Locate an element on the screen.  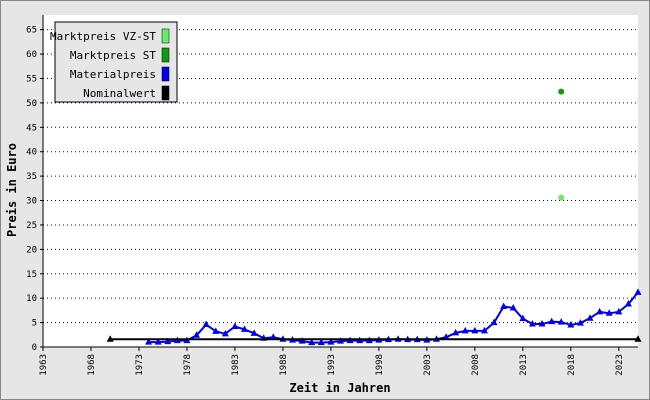
x-tick-label: 1983 is located at coordinates (236, 365).